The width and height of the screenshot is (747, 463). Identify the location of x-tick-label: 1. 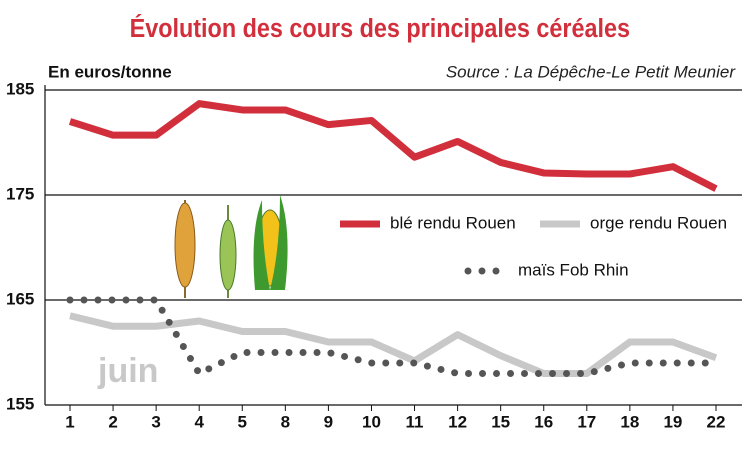
(69, 421).